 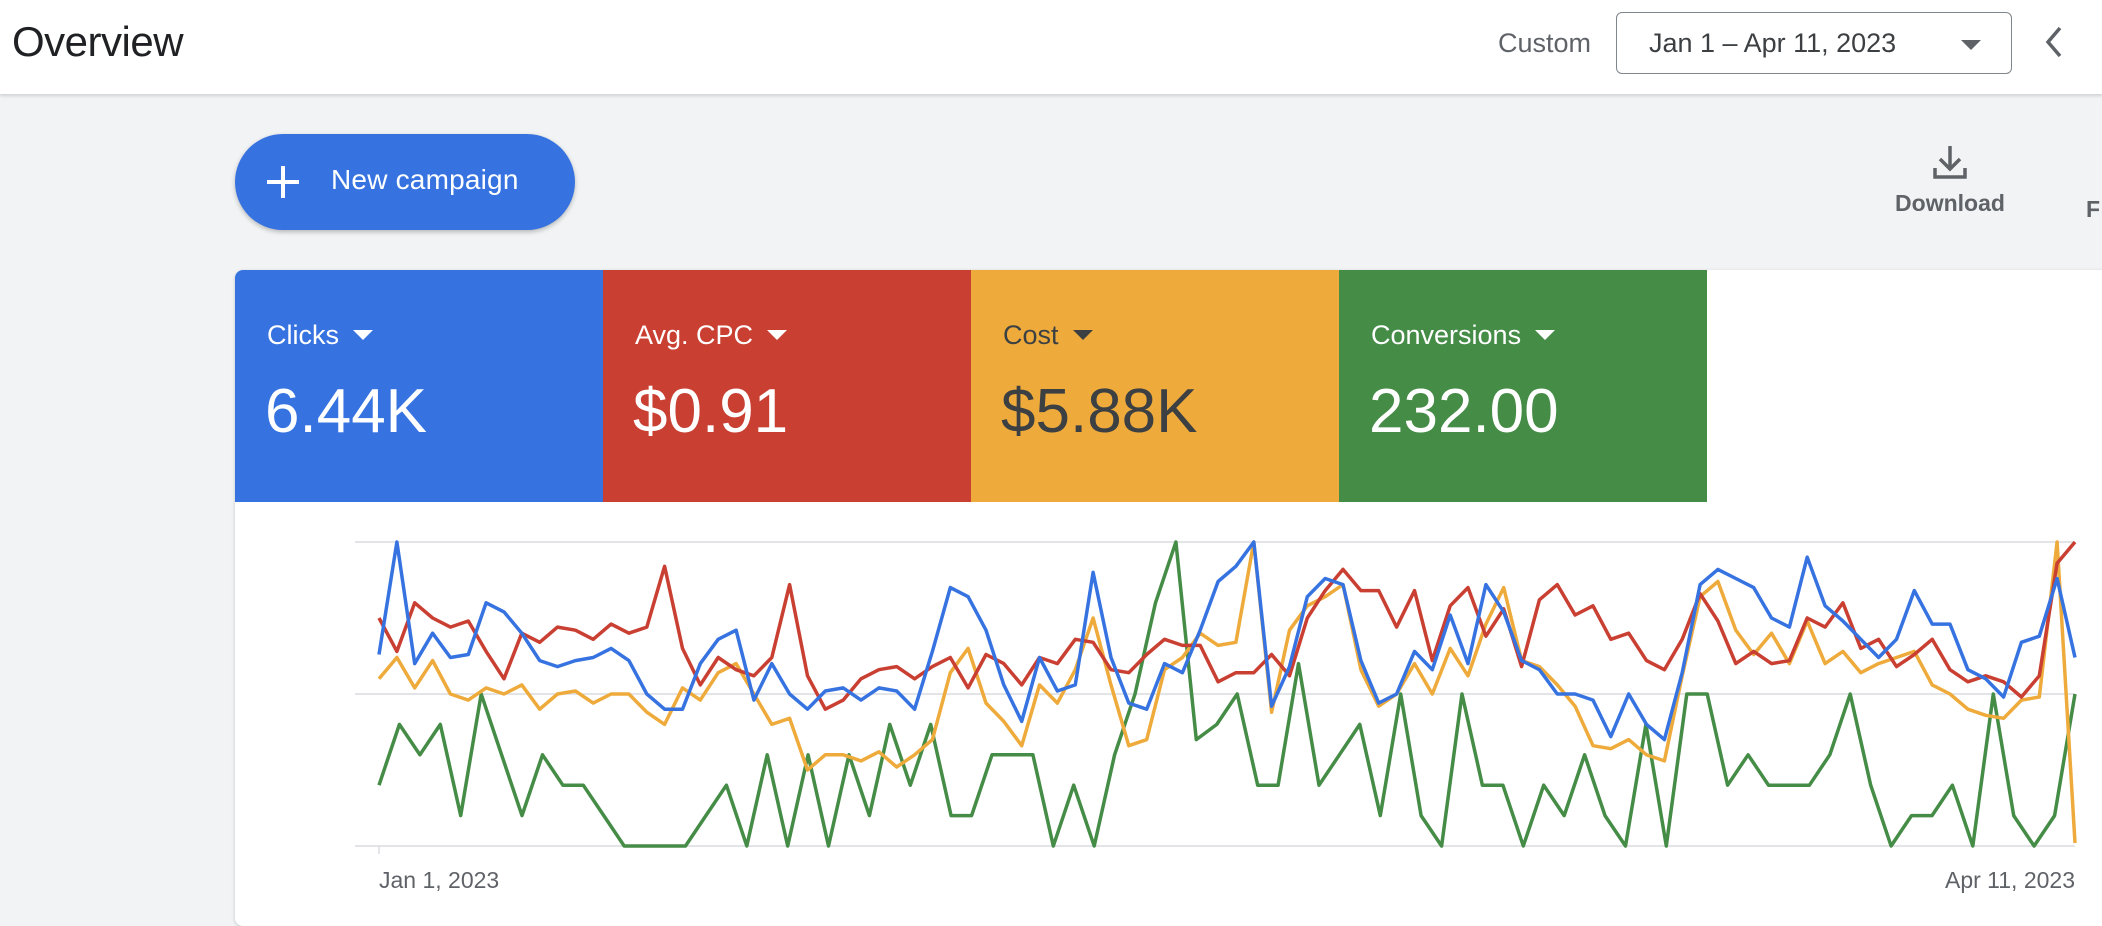 I want to click on scorecard-value: 6.44K, so click(x=346, y=411).